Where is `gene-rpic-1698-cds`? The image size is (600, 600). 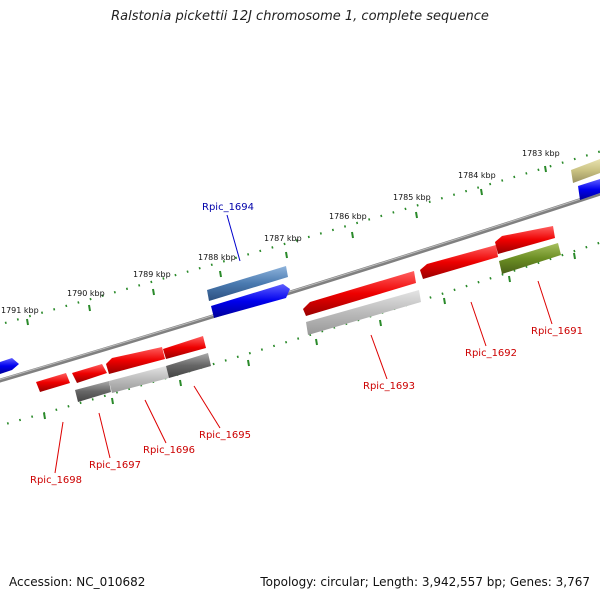
gene-rpic-1698-cds is located at coordinates (53, 382).